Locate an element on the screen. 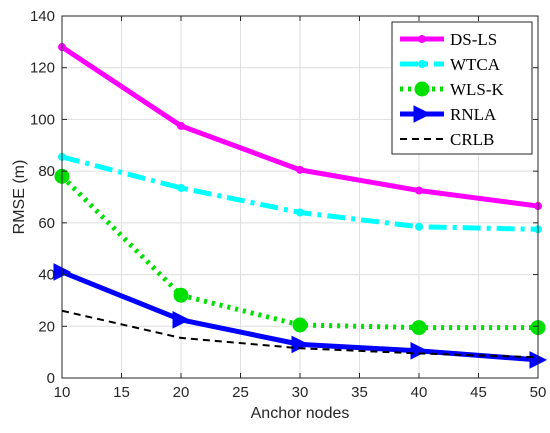 The height and width of the screenshot is (433, 550). legend-item-wtca: WTCA is located at coordinates (450, 64).